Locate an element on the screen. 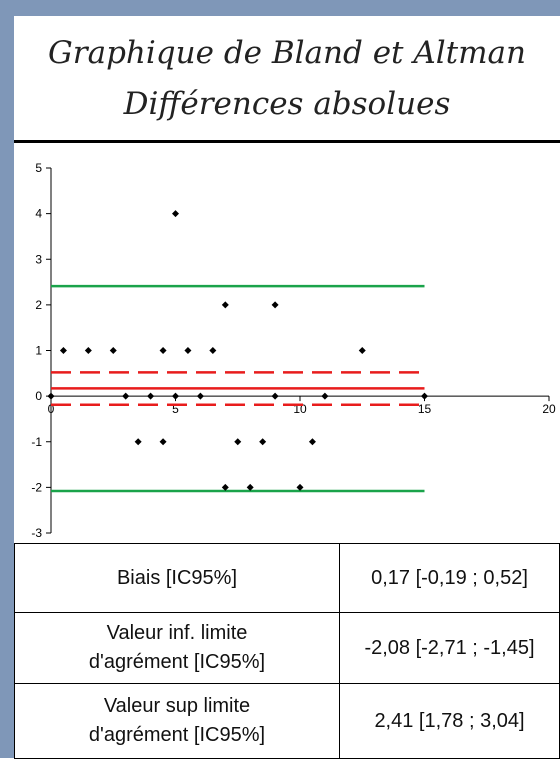 The width and height of the screenshot is (560, 759). x-tick-label: 0 is located at coordinates (51, 409).